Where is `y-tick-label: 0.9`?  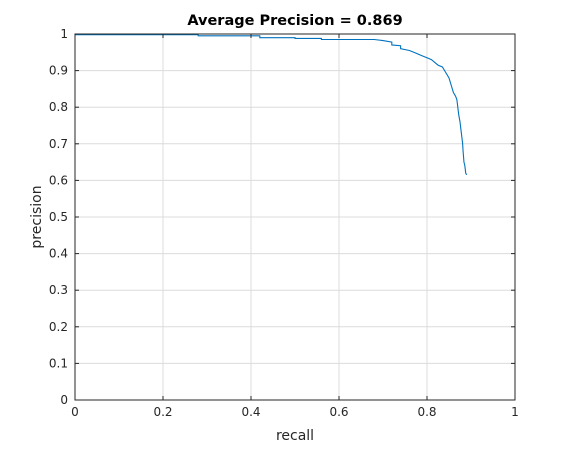 y-tick-label: 0.9 is located at coordinates (58, 71).